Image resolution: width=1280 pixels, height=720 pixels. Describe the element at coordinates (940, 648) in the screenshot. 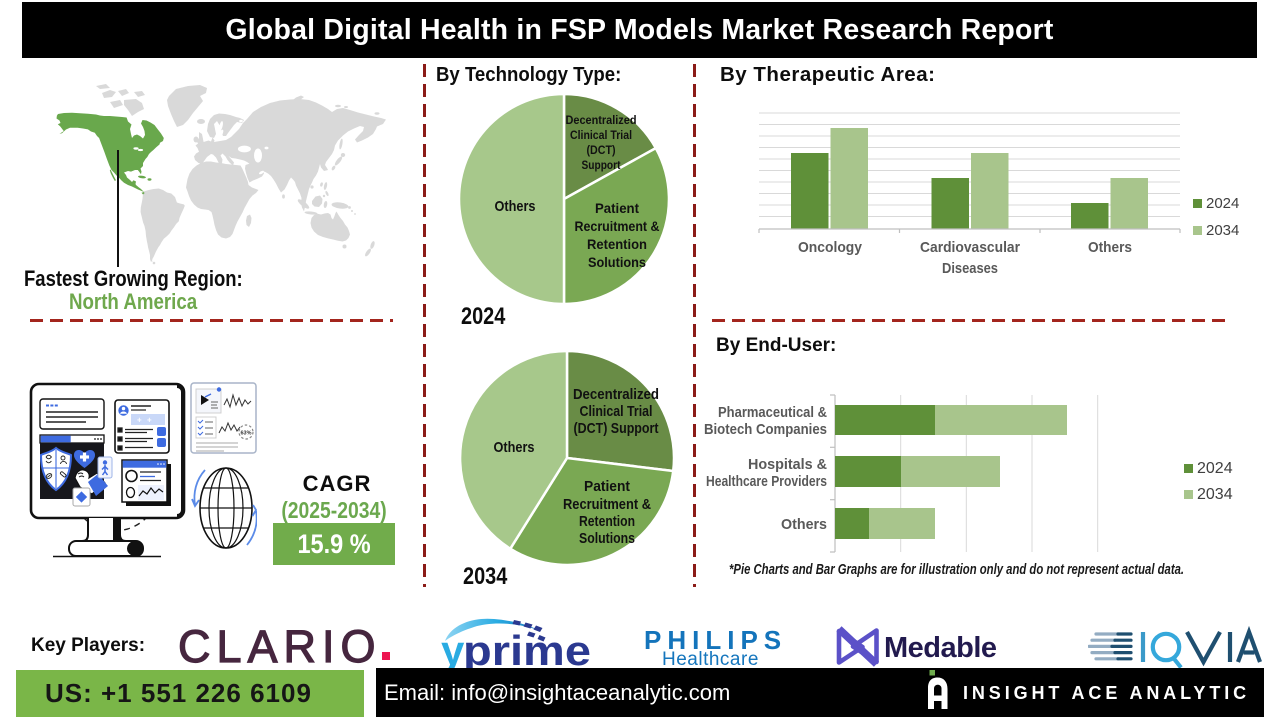

I see `svg-text: Medable` at that location.